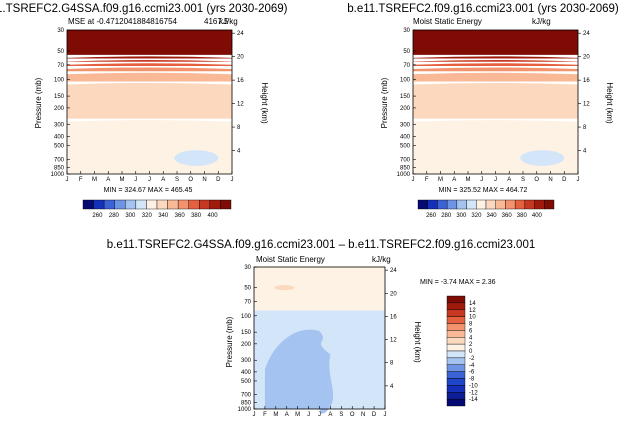  What do you see at coordinates (59, 126) in the screenshot?
I see `y-tick-label: 300` at bounding box center [59, 126].